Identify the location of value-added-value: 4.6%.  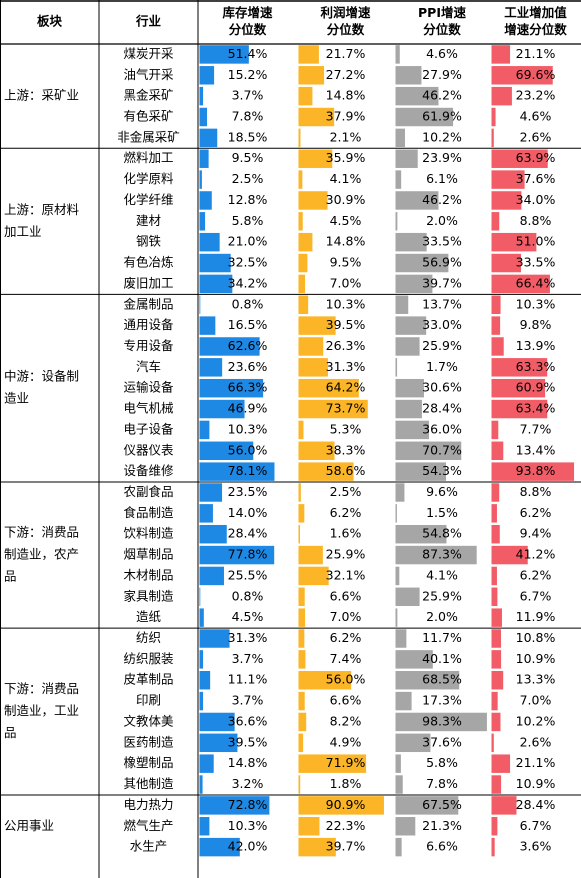
(536, 116).